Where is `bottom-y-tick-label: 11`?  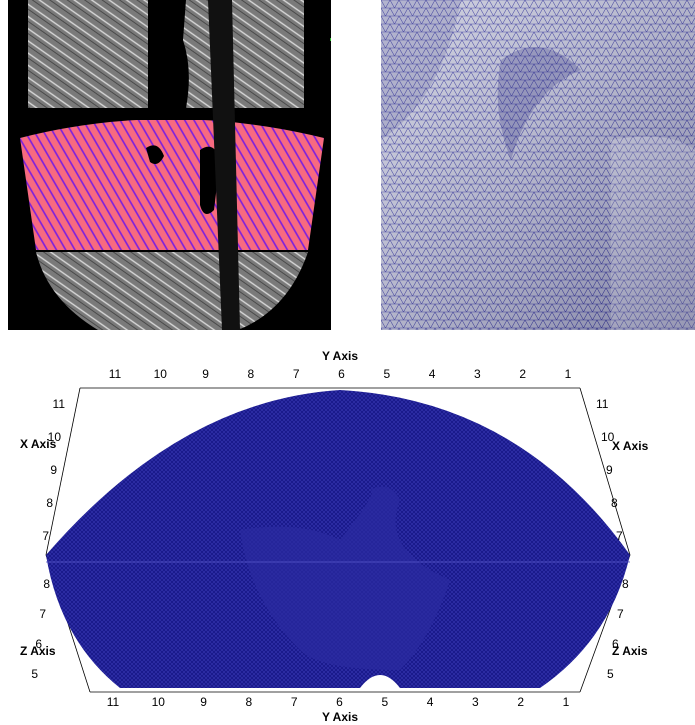 bottom-y-tick-label: 11 is located at coordinates (113, 702).